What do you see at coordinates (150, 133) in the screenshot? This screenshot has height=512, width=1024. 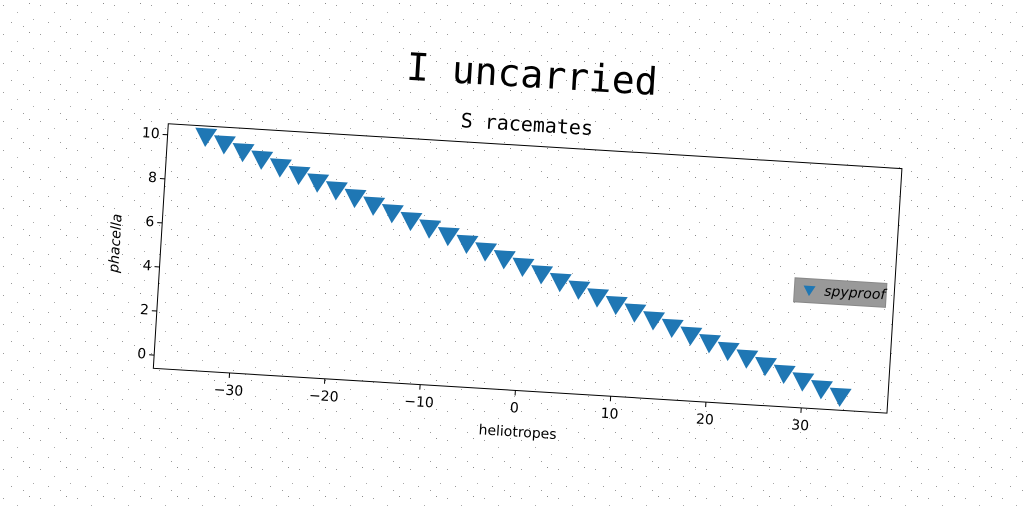 I see `y-tick-label: 10` at bounding box center [150, 133].